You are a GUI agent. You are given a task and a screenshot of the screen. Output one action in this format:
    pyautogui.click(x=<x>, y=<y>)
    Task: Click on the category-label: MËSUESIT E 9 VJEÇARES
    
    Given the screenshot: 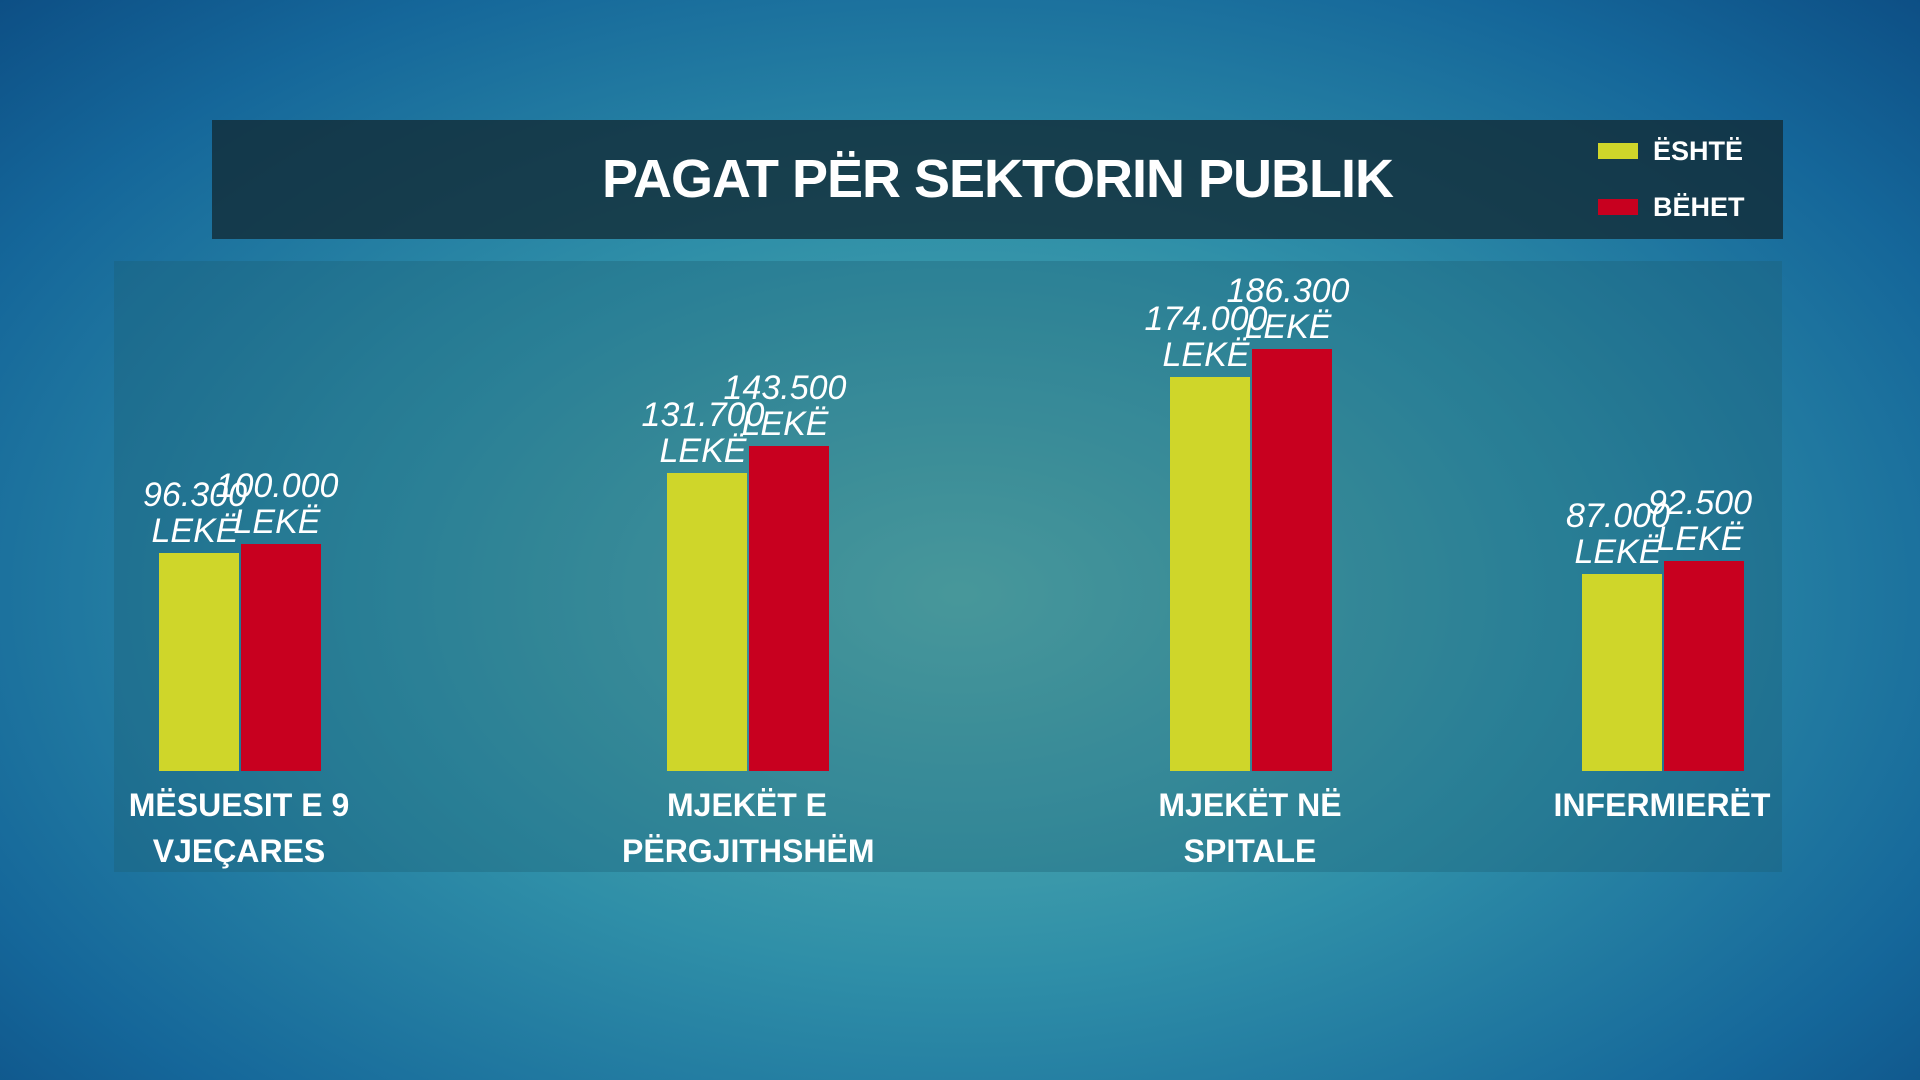 What is the action you would take?
    pyautogui.click(x=239, y=828)
    